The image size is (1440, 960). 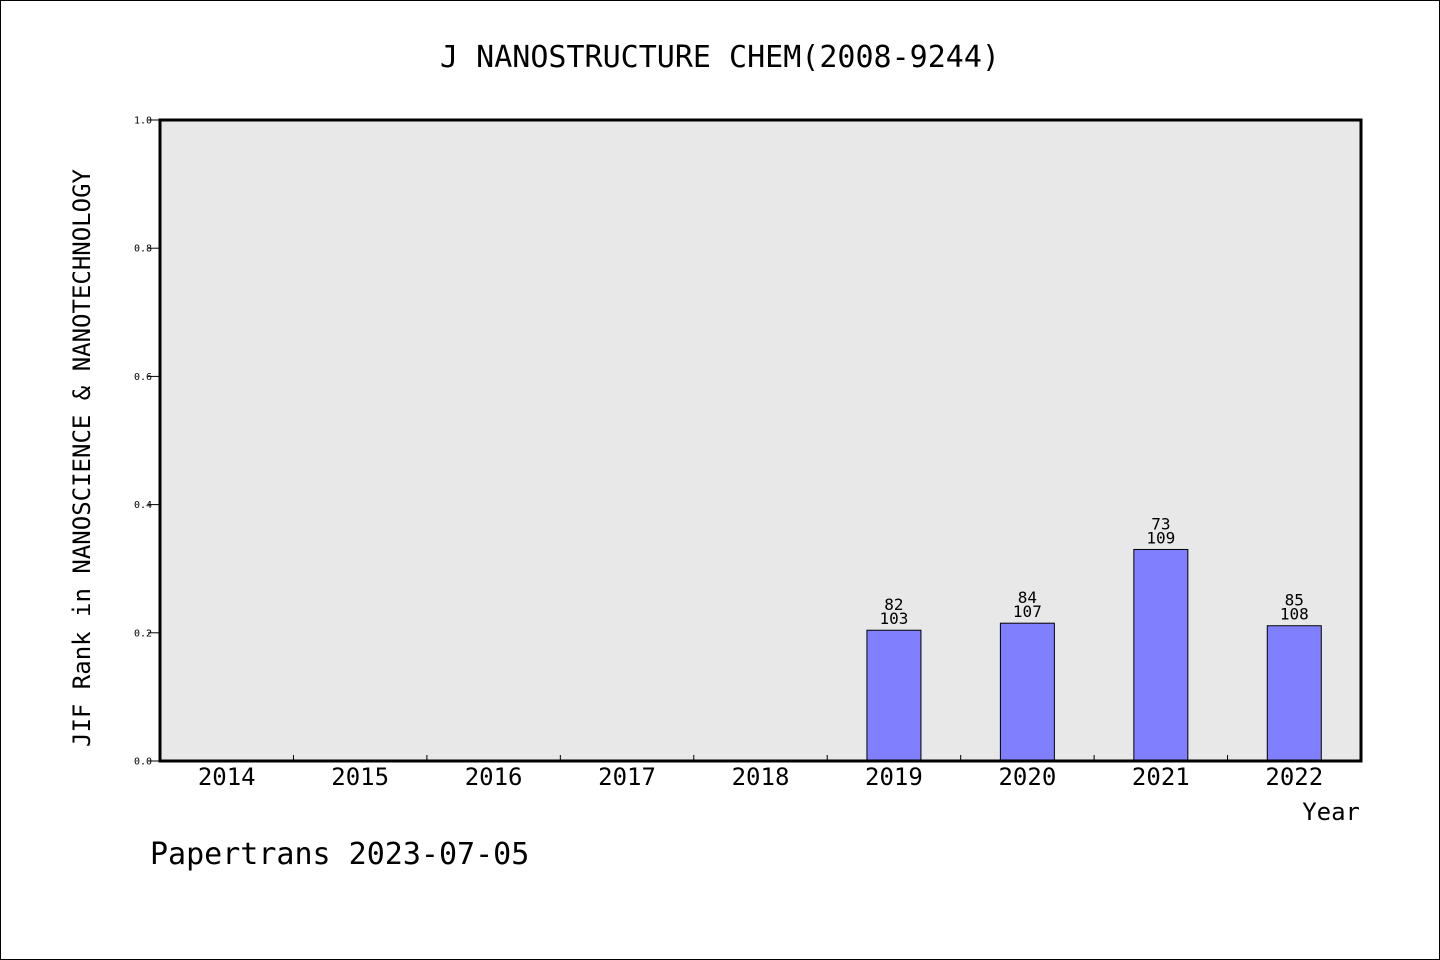 What do you see at coordinates (143, 249) in the screenshot?
I see `y-tick-label: 0.8` at bounding box center [143, 249].